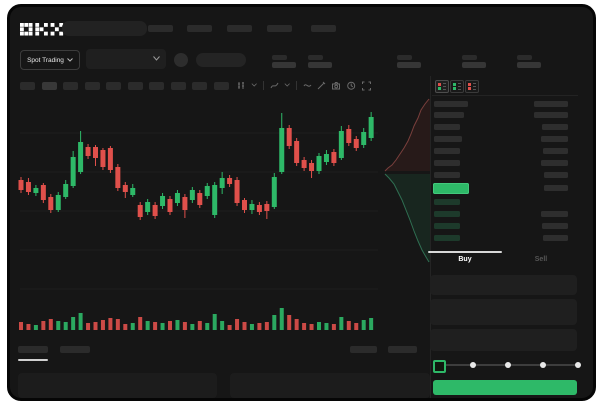 The image size is (603, 405). What do you see at coordinates (439, 366) in the screenshot?
I see `amount-slider-handle` at bounding box center [439, 366].